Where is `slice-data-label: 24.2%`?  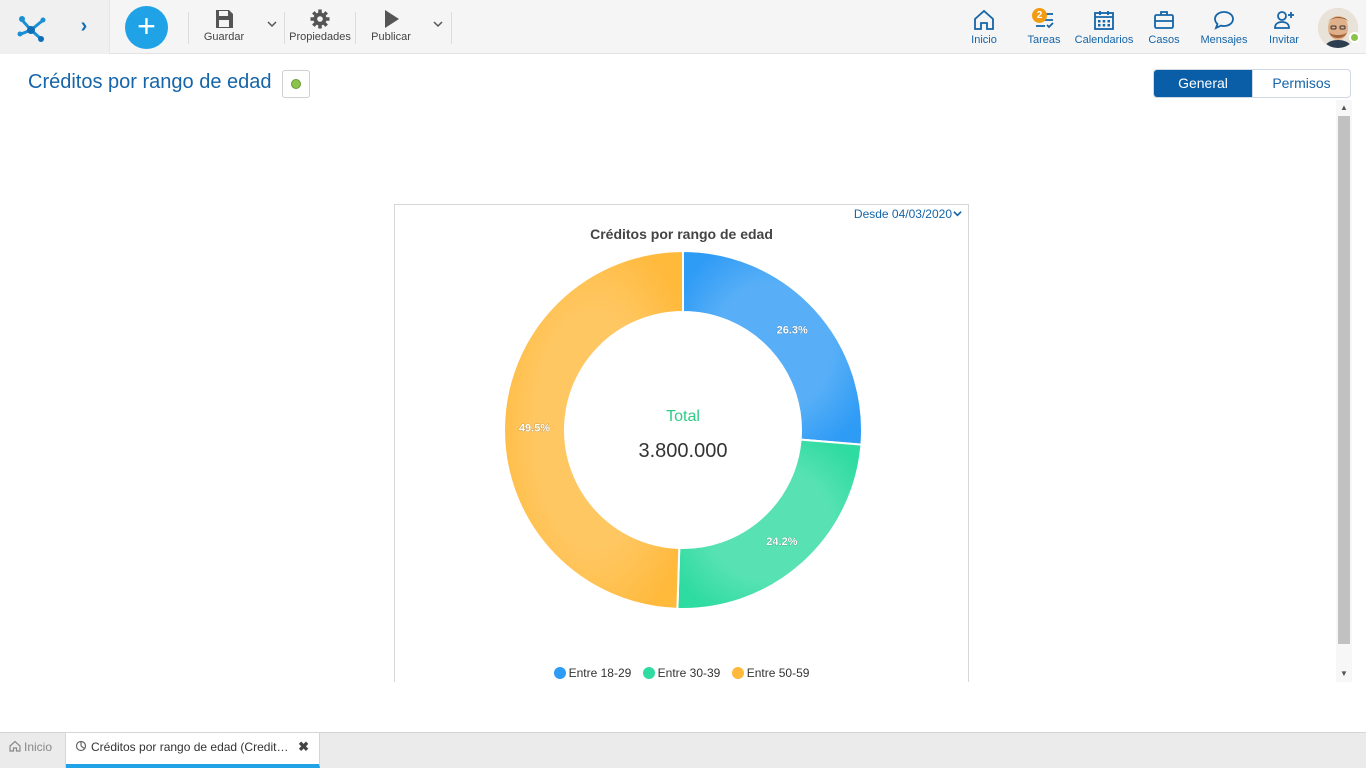
slice-data-label: 24.2% is located at coordinates (781, 542).